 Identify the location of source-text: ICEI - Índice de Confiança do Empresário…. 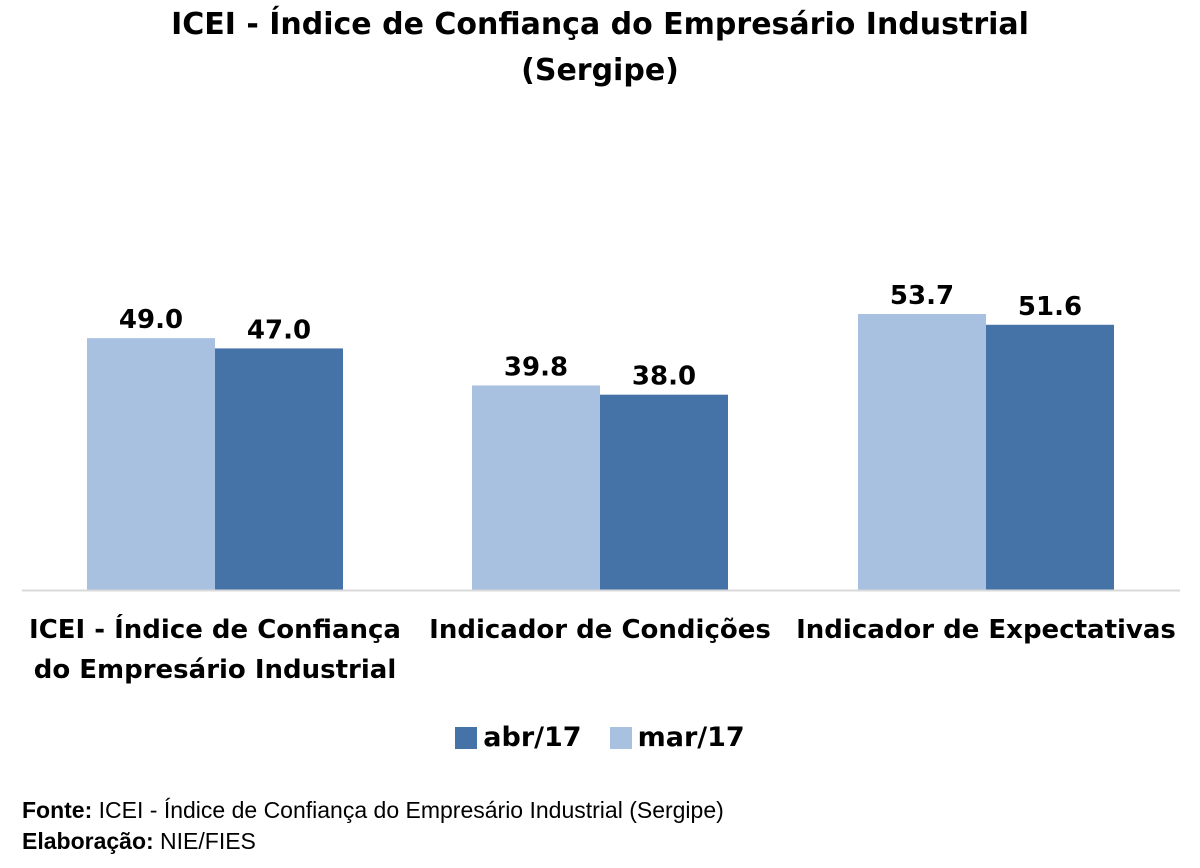
(408, 810).